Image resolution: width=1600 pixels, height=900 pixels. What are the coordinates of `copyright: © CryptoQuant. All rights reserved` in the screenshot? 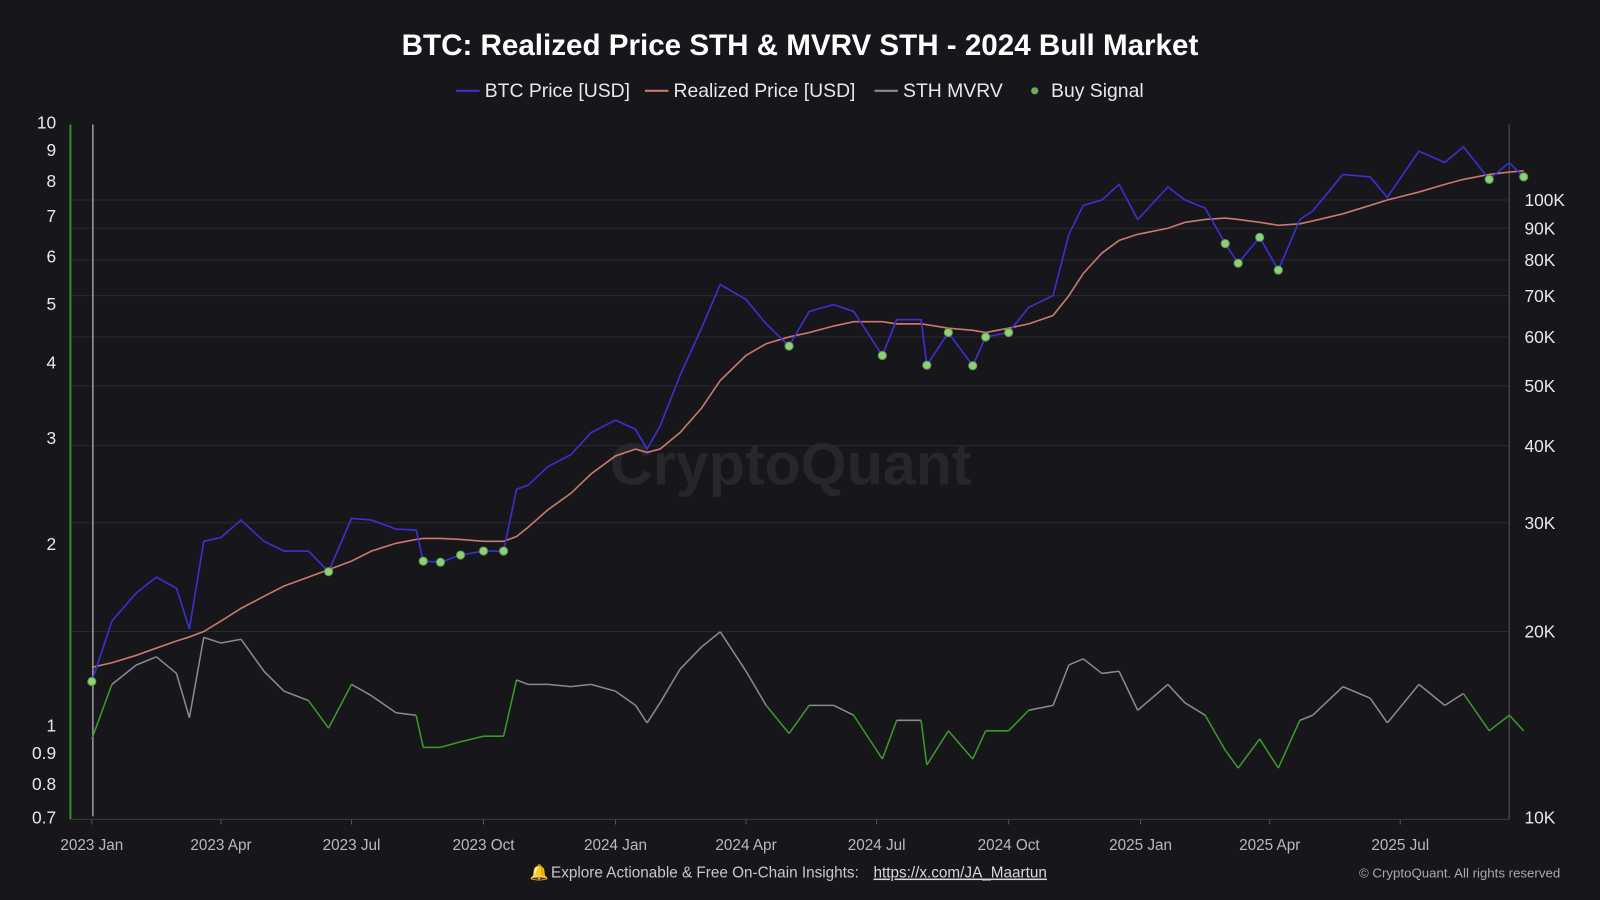 It's located at (1459, 873).